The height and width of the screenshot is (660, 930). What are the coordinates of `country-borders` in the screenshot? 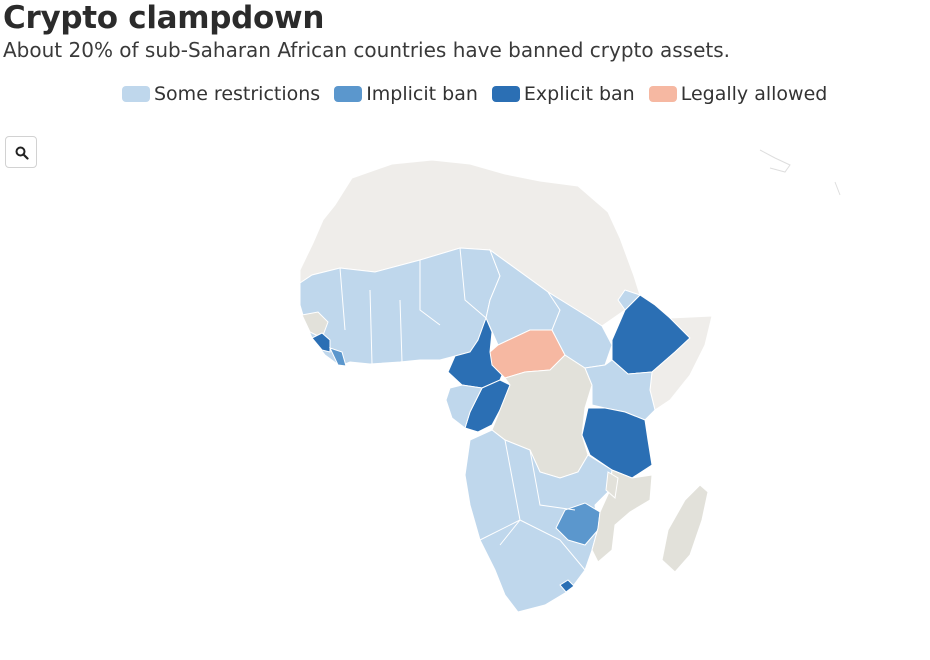 It's located at (462, 409).